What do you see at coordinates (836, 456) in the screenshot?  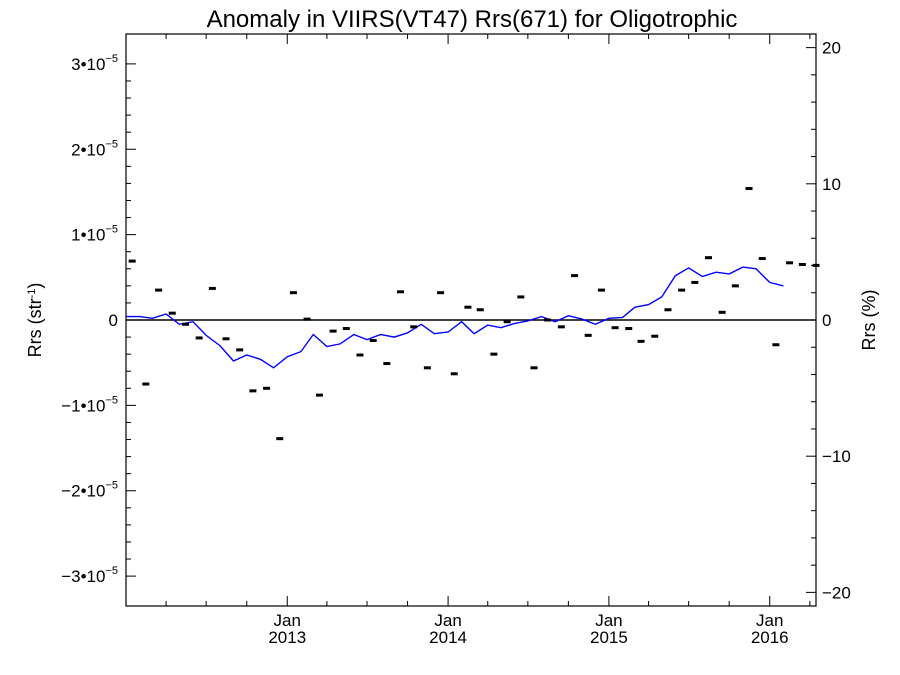 I see `y-right-tick-label: −10` at bounding box center [836, 456].